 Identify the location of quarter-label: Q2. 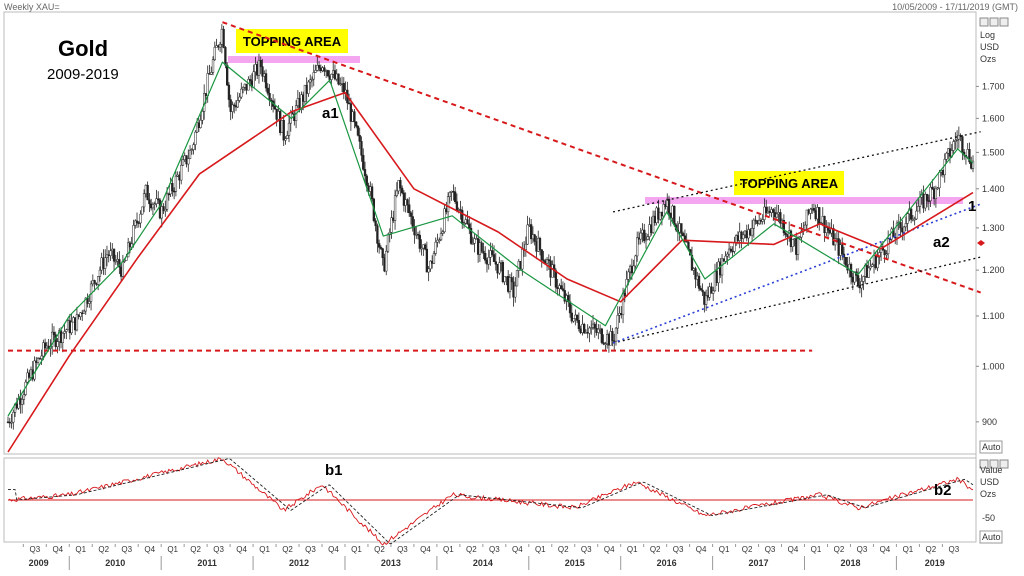
(839, 549).